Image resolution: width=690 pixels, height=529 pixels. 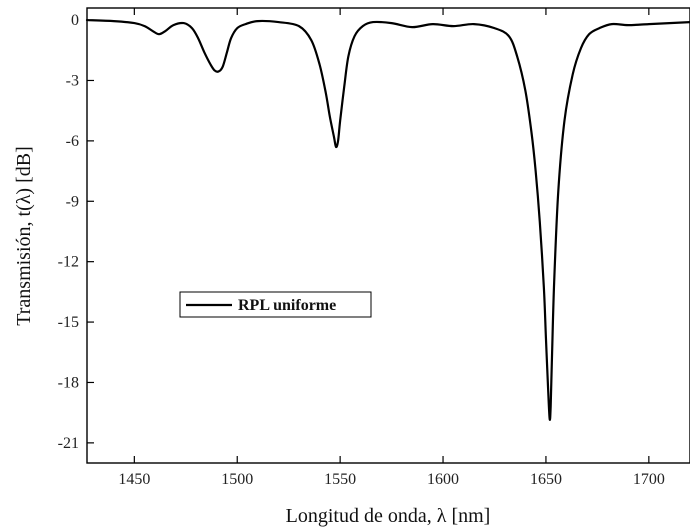 What do you see at coordinates (68, 262) in the screenshot?
I see `y-tick-label: -12` at bounding box center [68, 262].